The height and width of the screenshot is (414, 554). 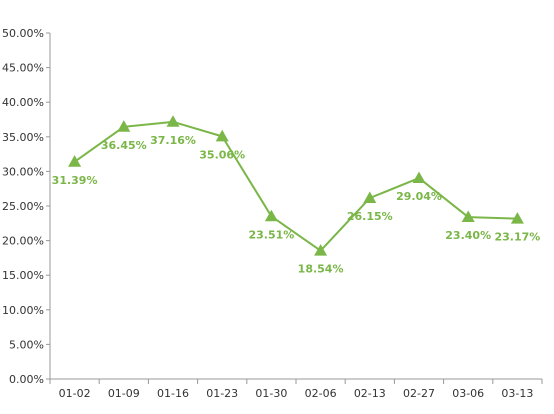 I want to click on y-tick-label: 25.00%, so click(x=23, y=206).